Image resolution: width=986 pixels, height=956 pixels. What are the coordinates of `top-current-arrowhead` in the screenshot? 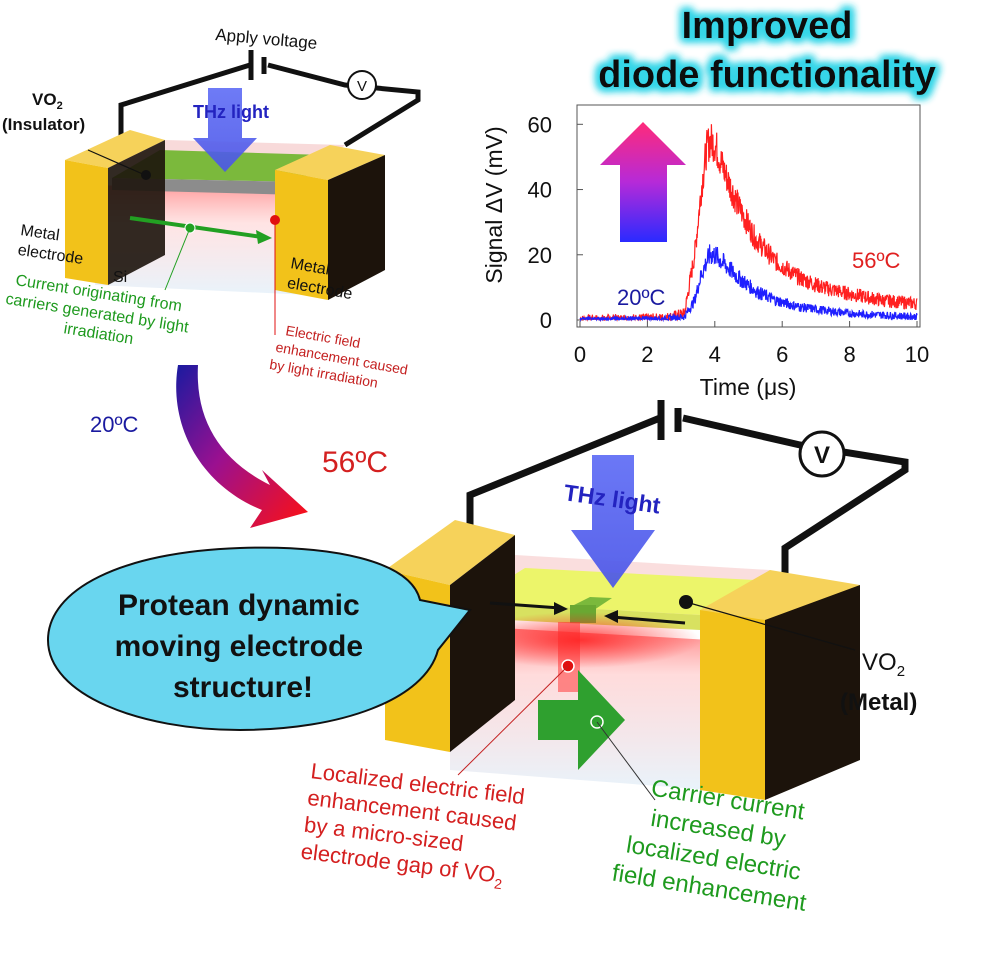 It's located at (264, 237).